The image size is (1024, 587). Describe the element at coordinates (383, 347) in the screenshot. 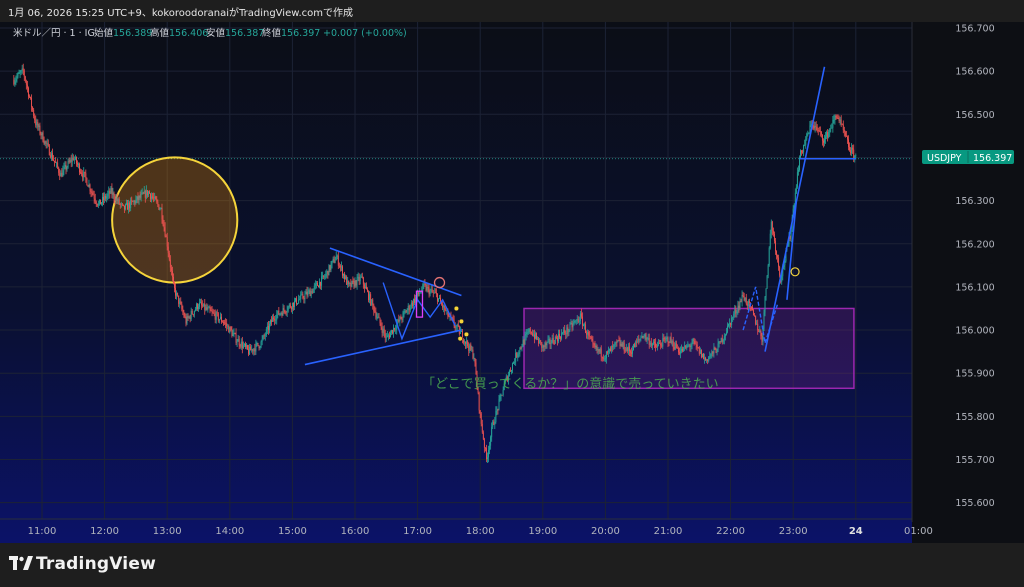

I see `triangle-lower-line` at that location.